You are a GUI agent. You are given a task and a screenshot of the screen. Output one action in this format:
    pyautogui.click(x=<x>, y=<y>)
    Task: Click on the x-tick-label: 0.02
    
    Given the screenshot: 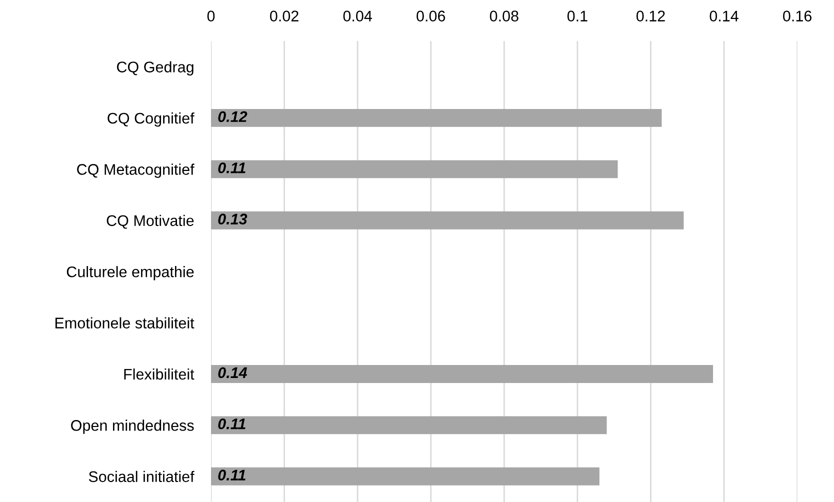 What is the action you would take?
    pyautogui.click(x=284, y=16)
    